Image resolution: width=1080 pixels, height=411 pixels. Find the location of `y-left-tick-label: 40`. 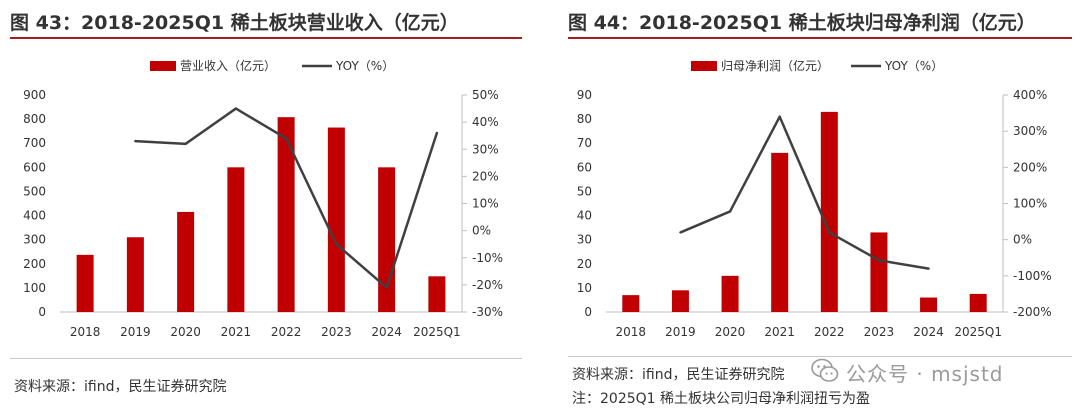

y-left-tick-label: 40 is located at coordinates (584, 216).